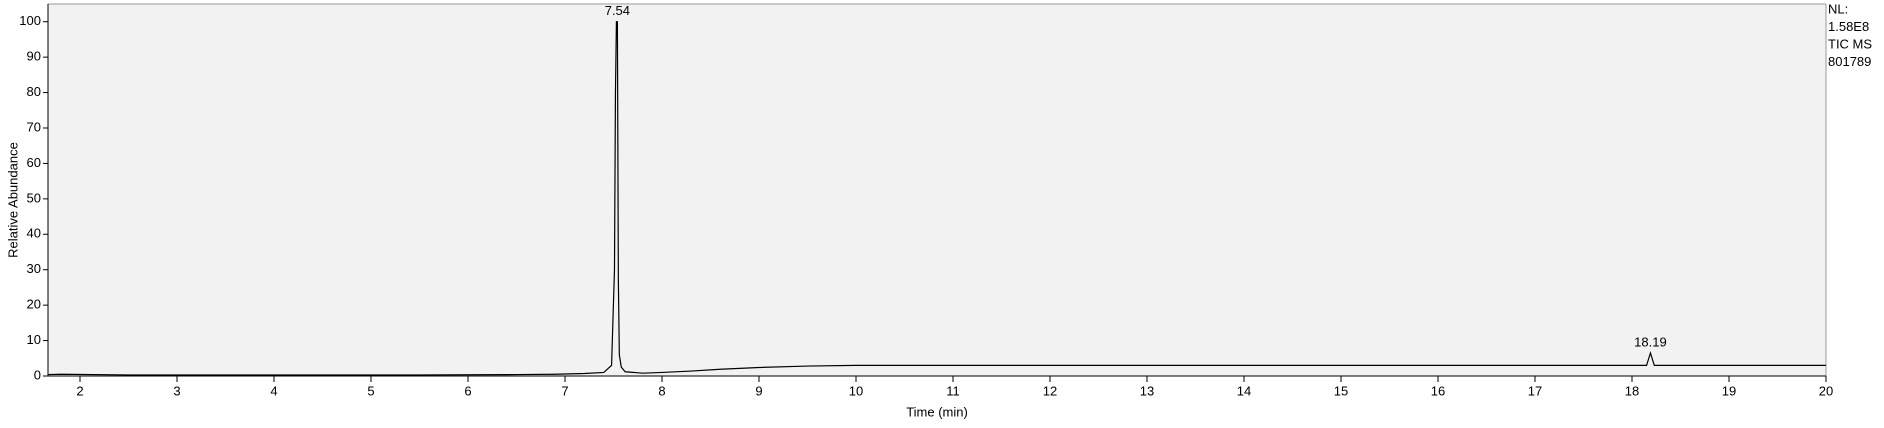 This screenshot has width=1884, height=428. What do you see at coordinates (467, 390) in the screenshot?
I see `x-tick-label: 6` at bounding box center [467, 390].